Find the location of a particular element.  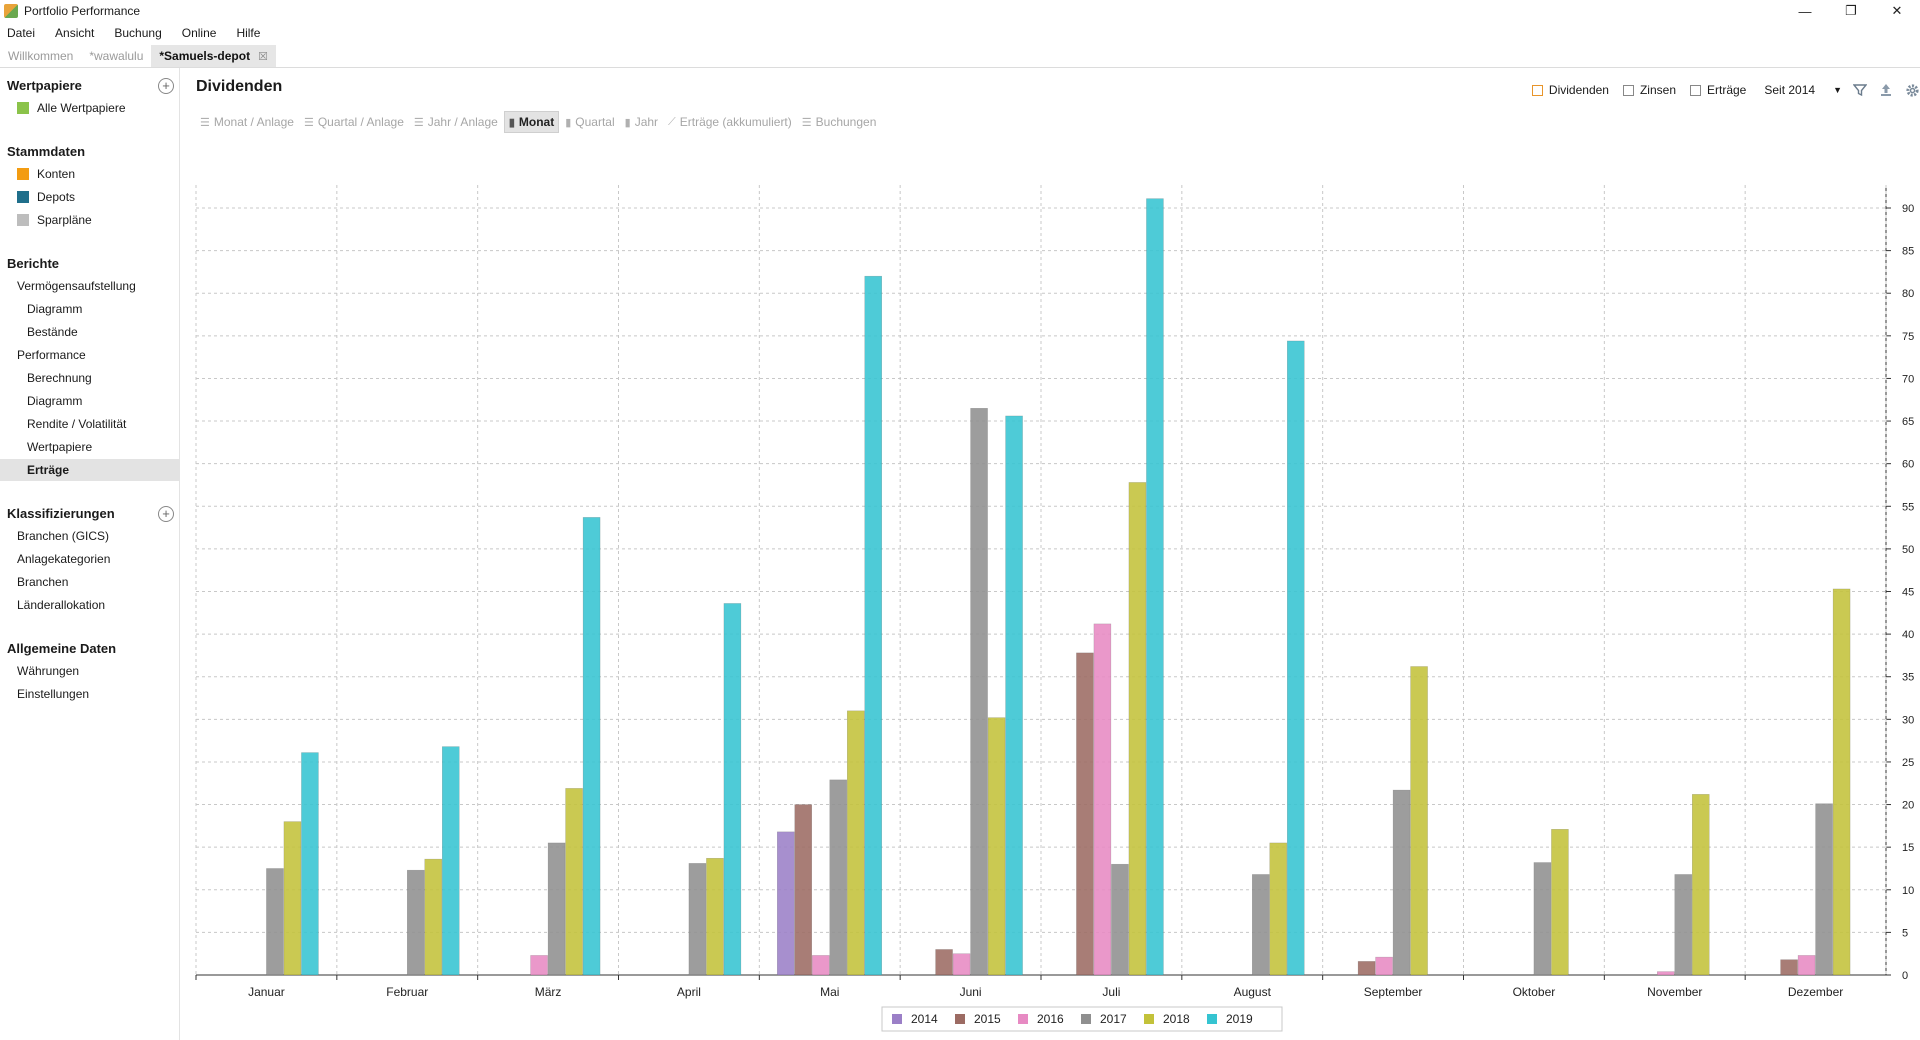

tab-samuels-depot: *Samuels-depot ☒ is located at coordinates (213, 56).